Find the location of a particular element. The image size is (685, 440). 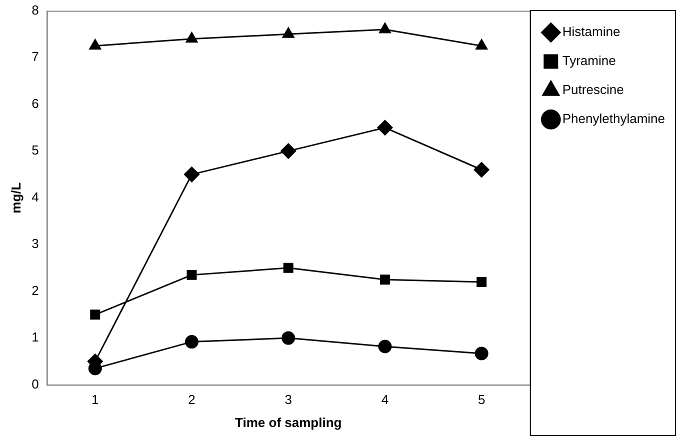

y-tick-label: 1 is located at coordinates (35, 337).